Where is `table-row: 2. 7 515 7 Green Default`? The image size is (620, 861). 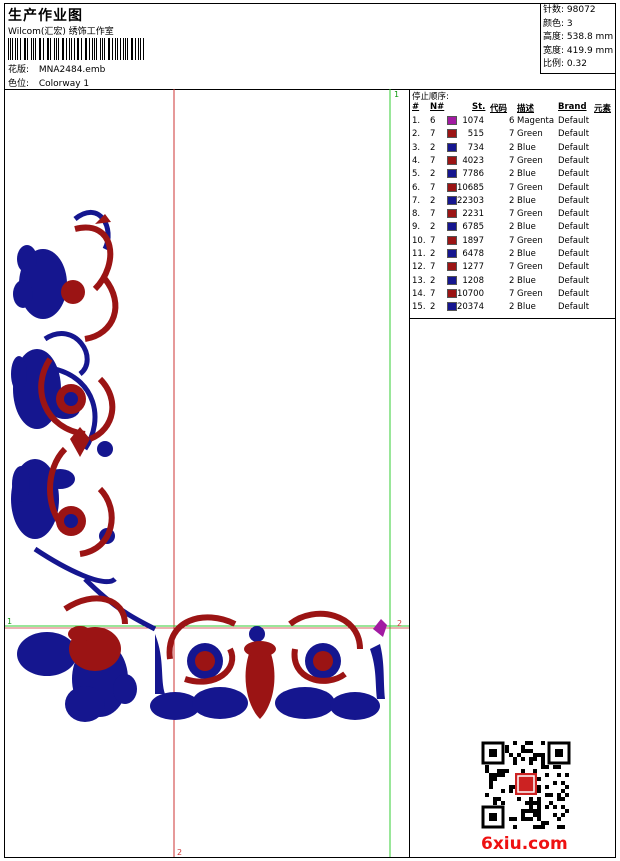 table-row: 2. 7 515 7 Green Default is located at coordinates (513, 135).